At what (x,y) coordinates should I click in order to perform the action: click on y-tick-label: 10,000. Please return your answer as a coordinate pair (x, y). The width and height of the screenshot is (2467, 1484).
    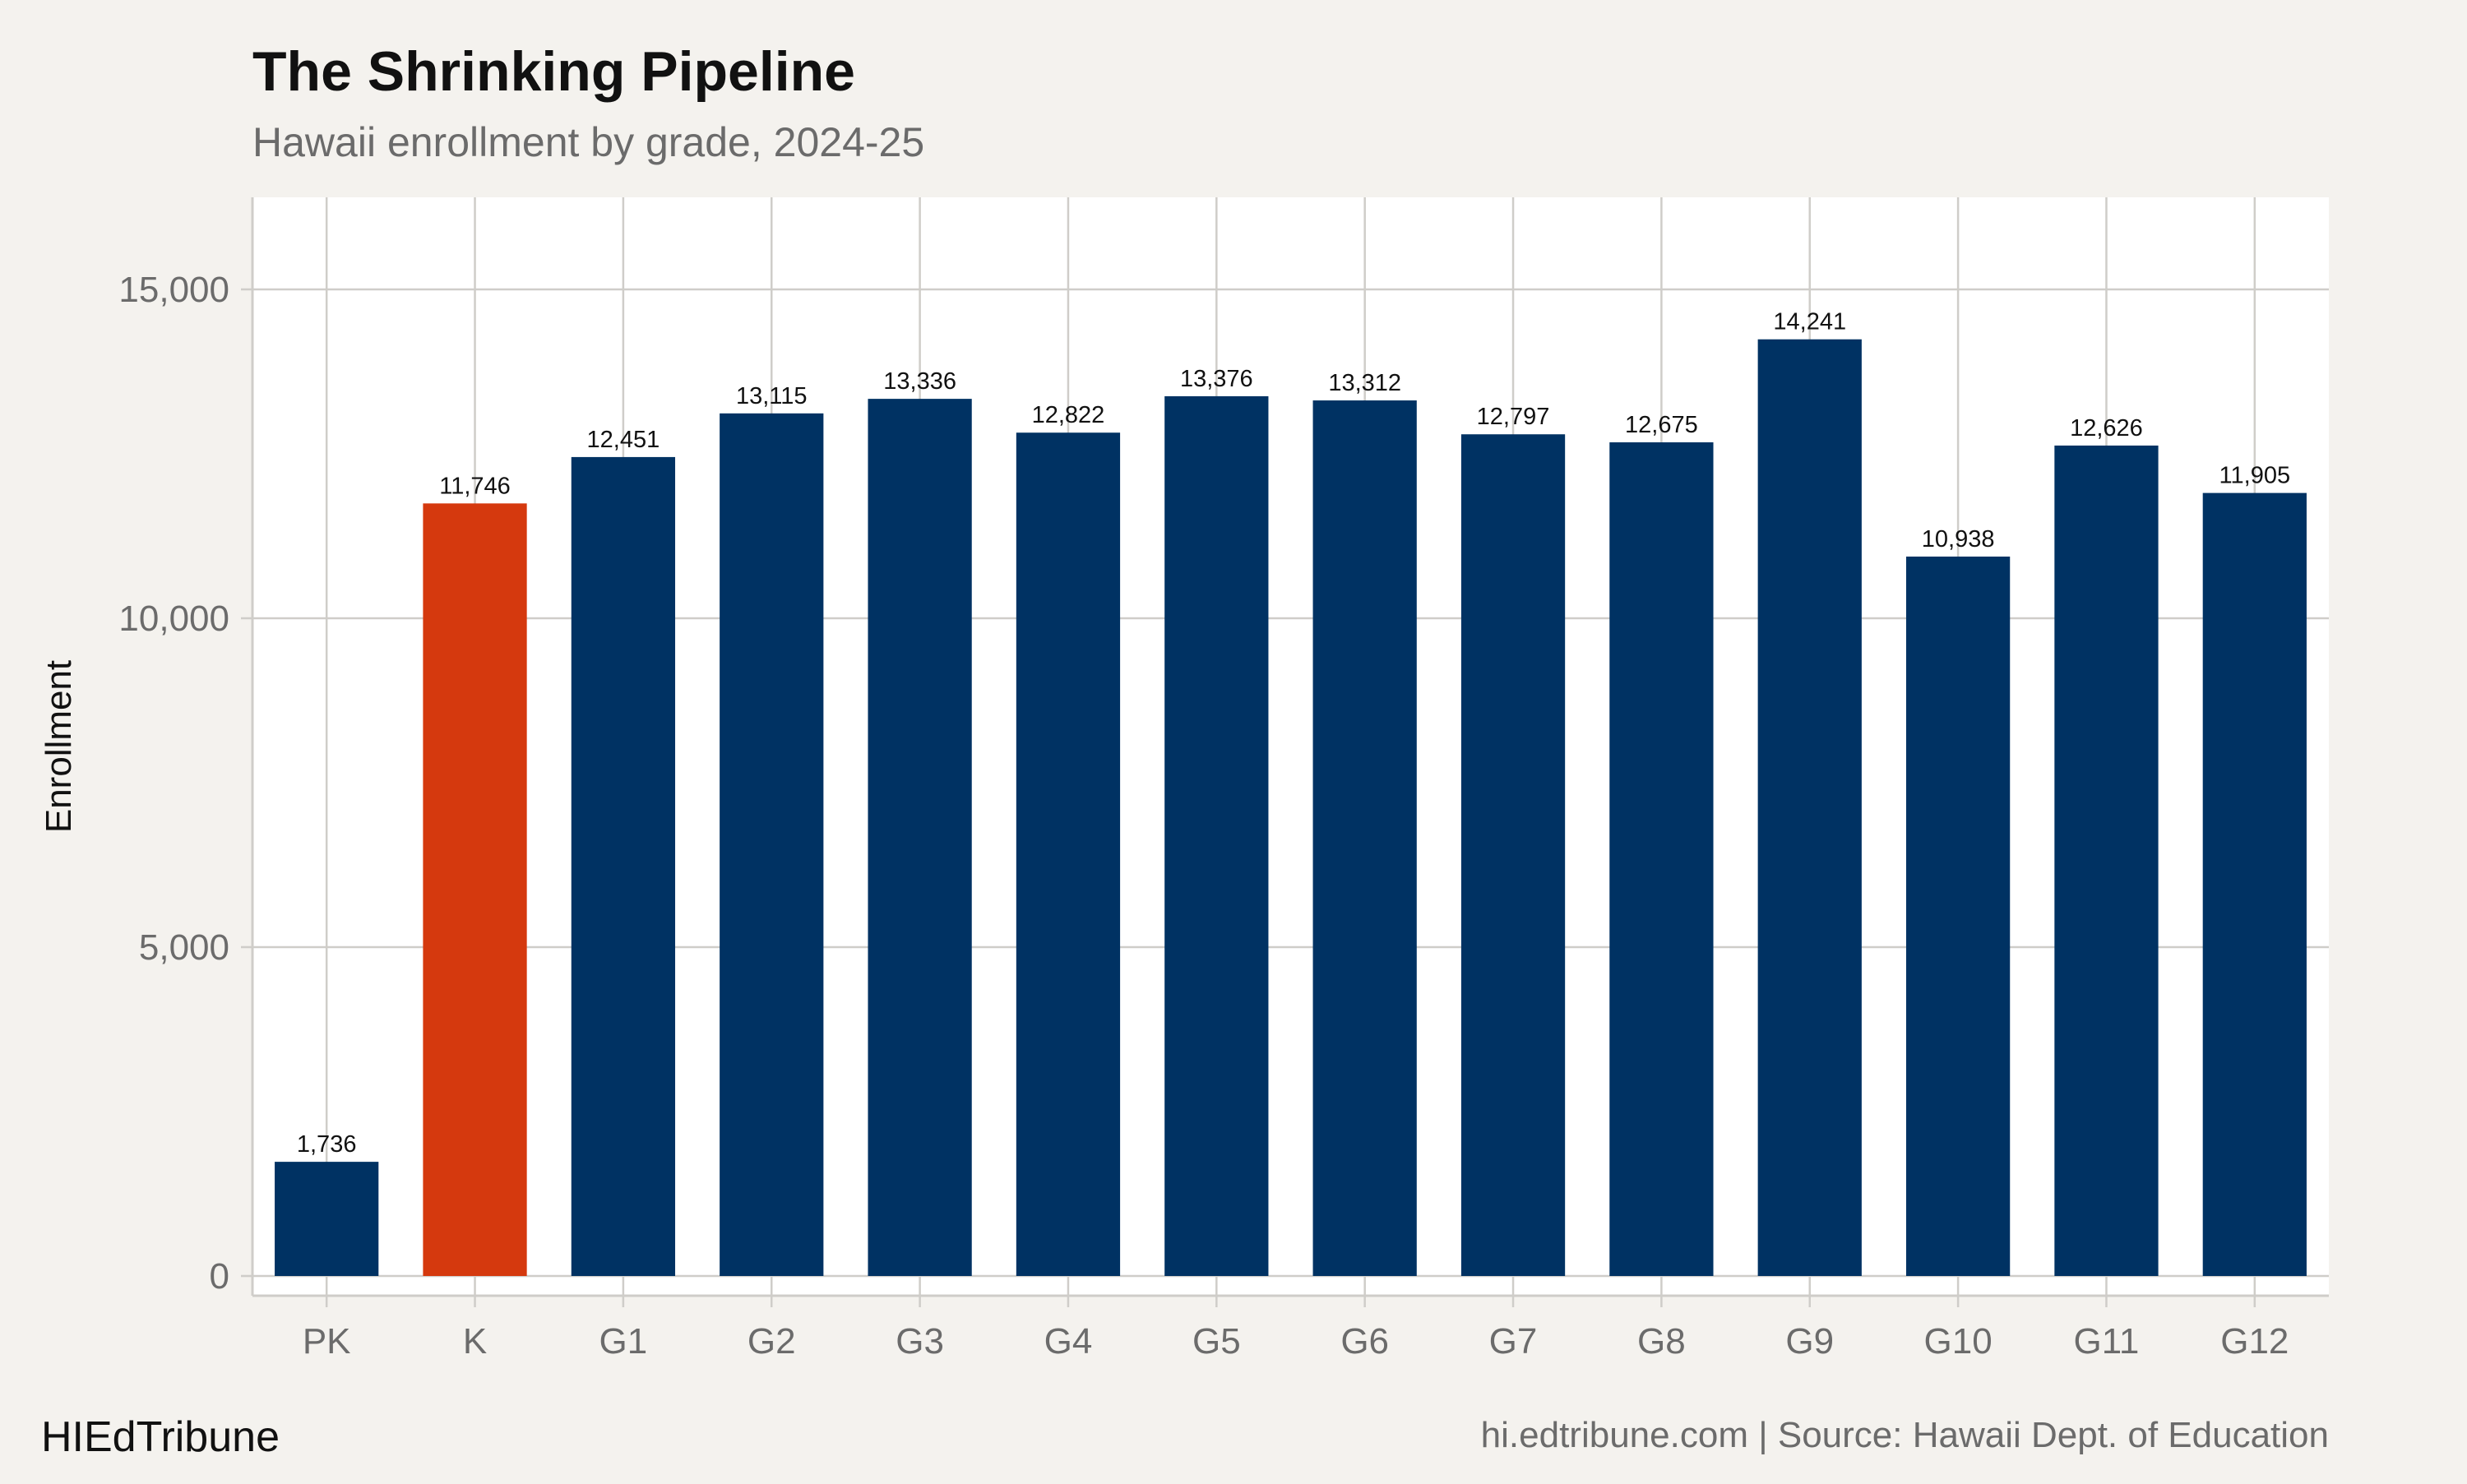
    Looking at the image, I should click on (173, 619).